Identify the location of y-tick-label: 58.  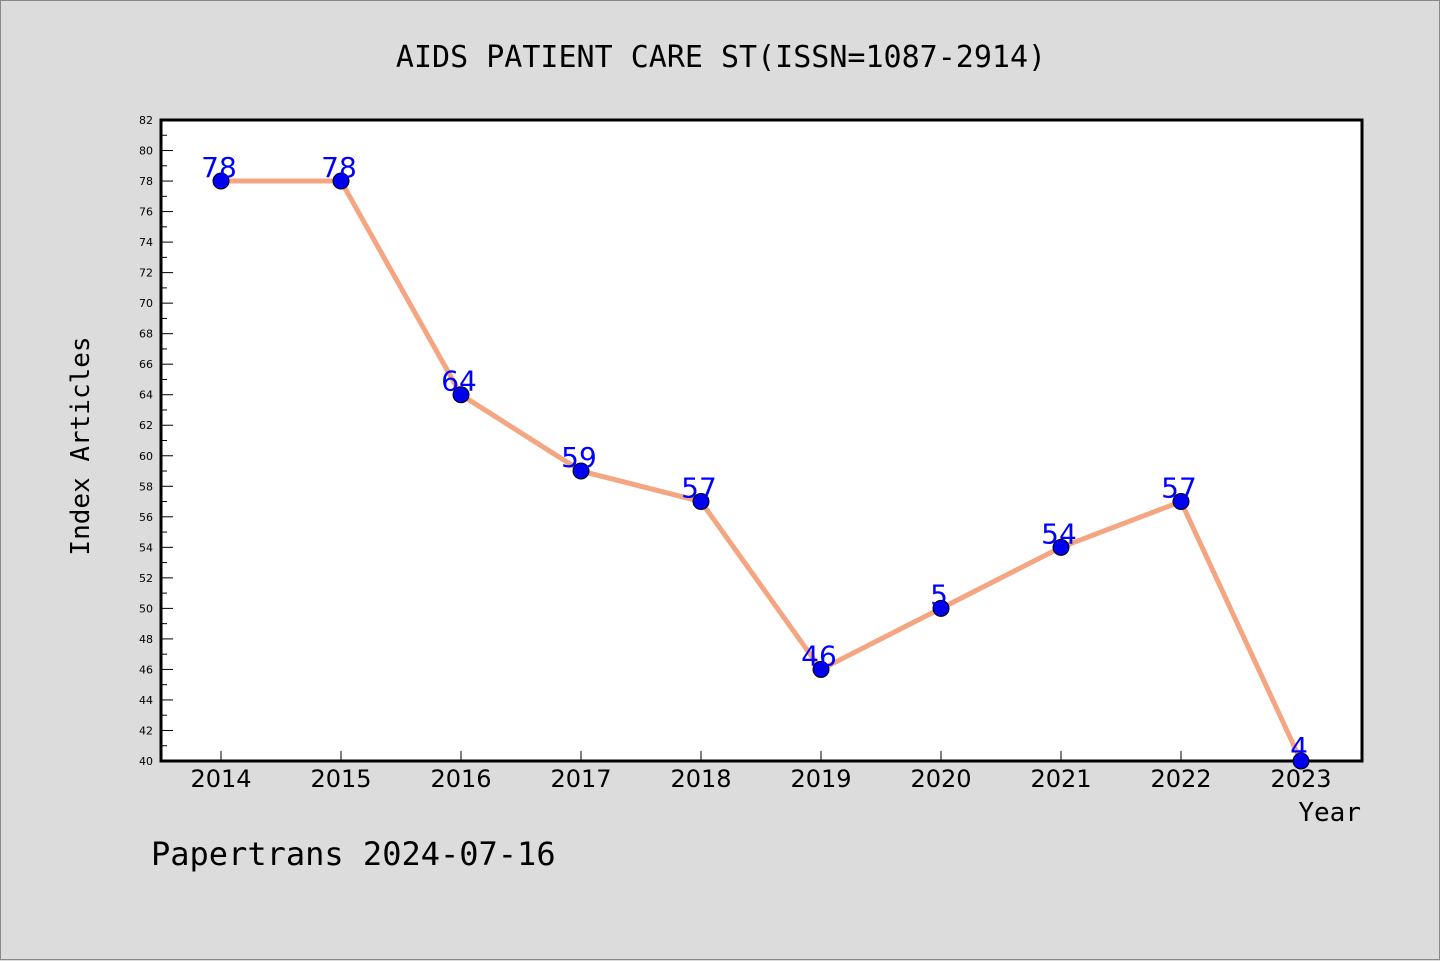
(146, 486).